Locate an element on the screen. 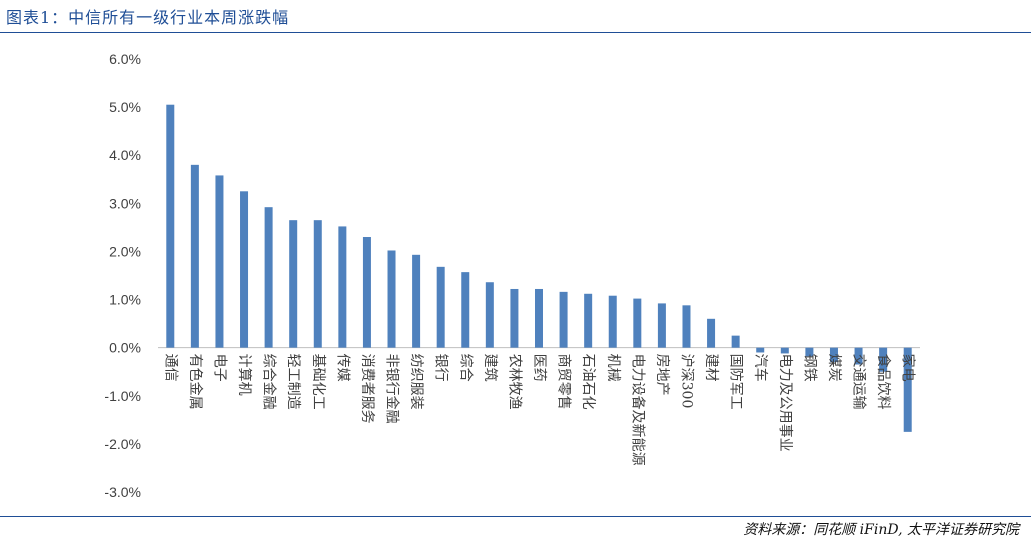 This screenshot has height=543, width=1031. category-label: 煤炭 is located at coordinates (834, 368).